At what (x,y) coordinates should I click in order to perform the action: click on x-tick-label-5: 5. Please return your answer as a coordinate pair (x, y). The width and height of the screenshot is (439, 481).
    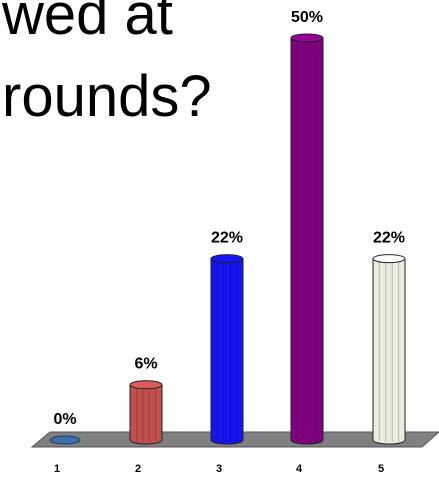
    Looking at the image, I should click on (381, 469).